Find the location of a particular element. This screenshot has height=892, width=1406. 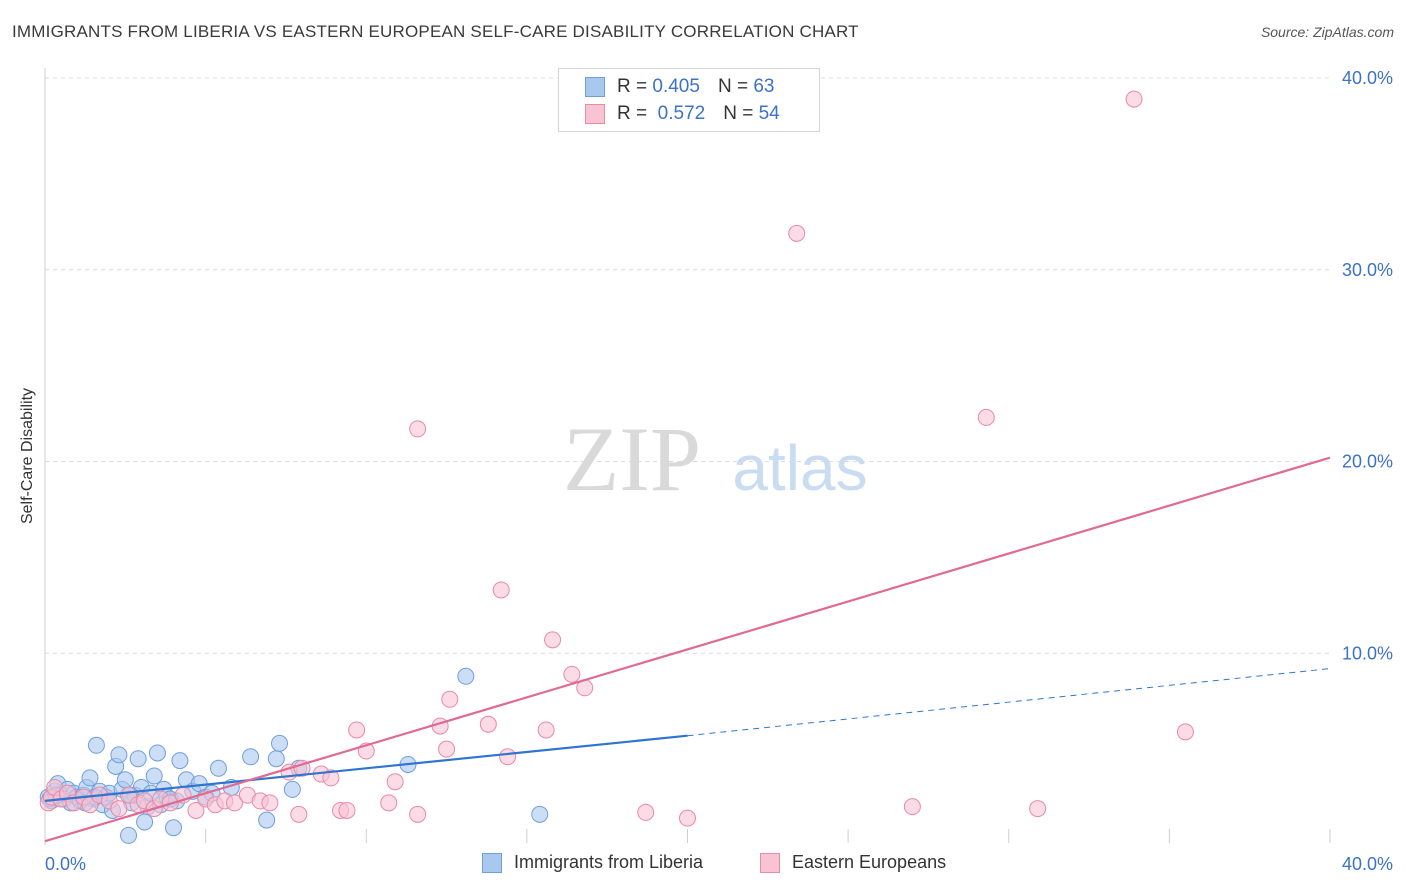

legend-item-eastern: Eastern Europeans is located at coordinates (853, 862).